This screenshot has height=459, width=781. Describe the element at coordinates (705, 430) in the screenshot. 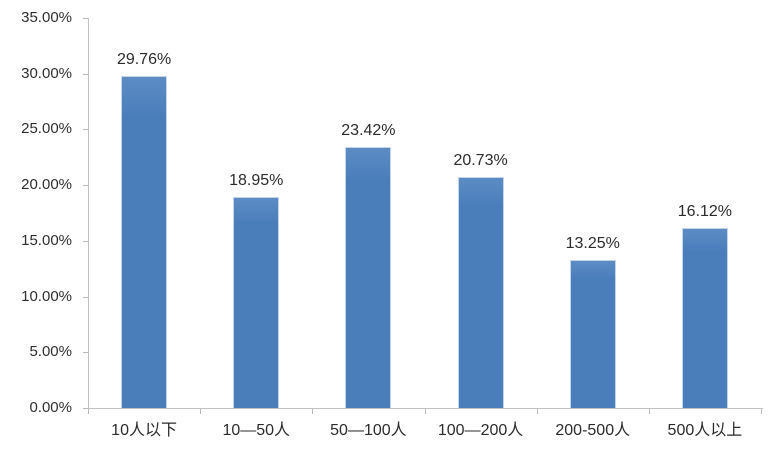

I see `x-tick-label: 500人以上` at that location.